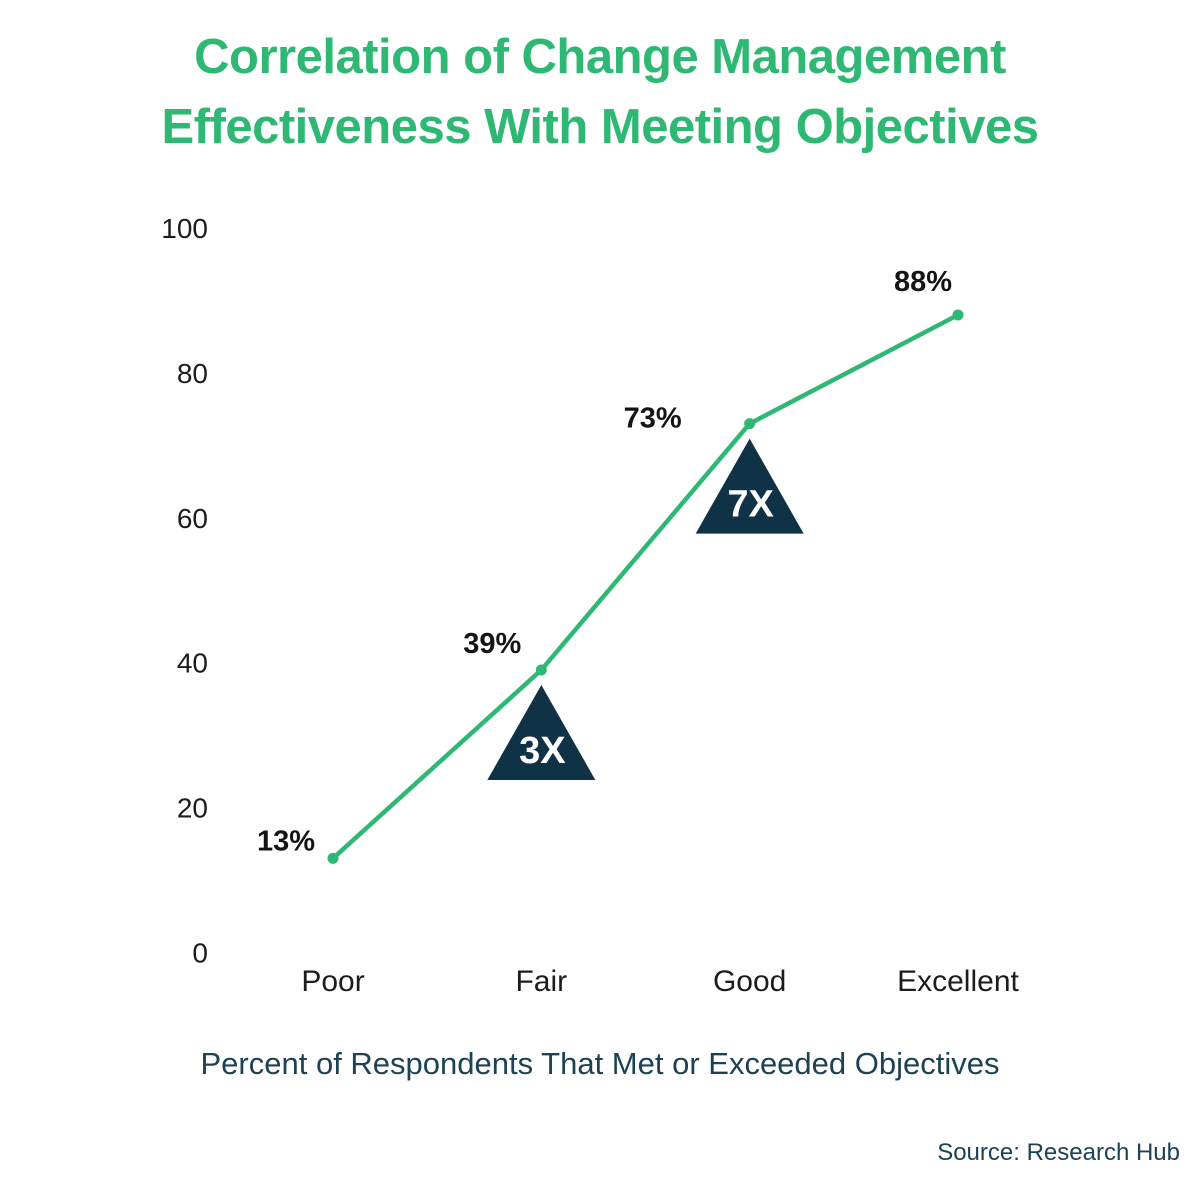  What do you see at coordinates (542, 751) in the screenshot?
I see `multiplier-label: 3X` at bounding box center [542, 751].